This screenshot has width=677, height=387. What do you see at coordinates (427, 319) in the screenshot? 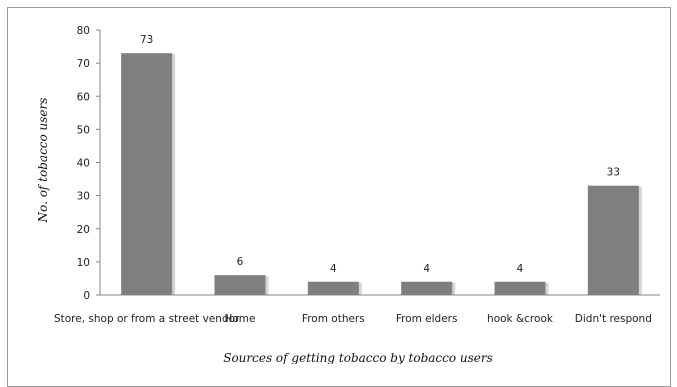
I see `category-label: From elders` at bounding box center [427, 319].